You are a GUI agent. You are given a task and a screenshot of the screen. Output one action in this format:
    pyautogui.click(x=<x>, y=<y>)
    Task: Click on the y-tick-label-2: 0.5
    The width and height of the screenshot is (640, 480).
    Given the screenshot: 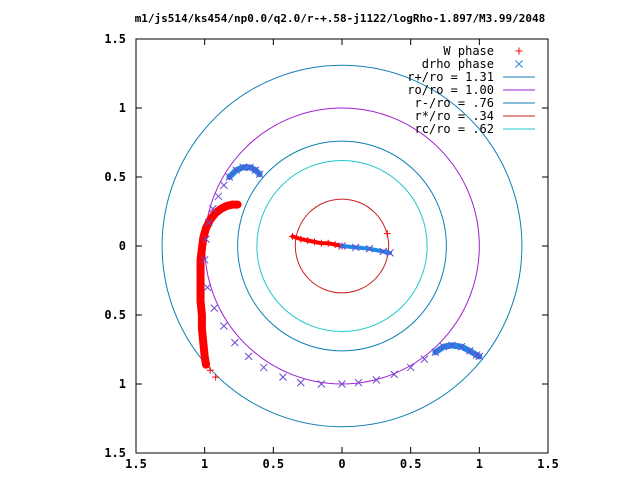 What is the action you would take?
    pyautogui.click(x=115, y=177)
    